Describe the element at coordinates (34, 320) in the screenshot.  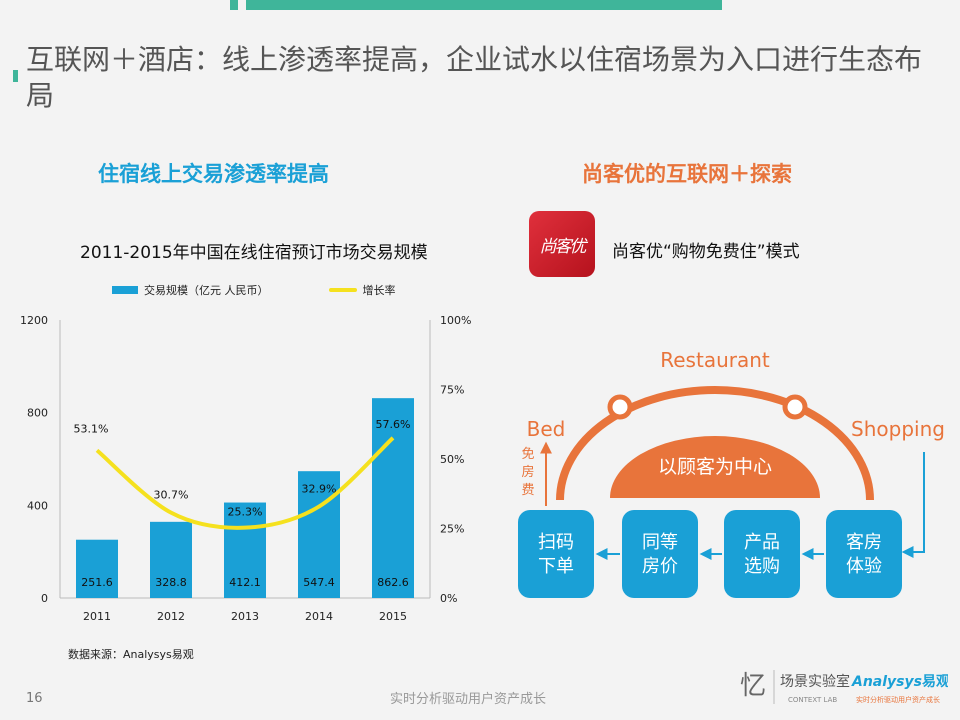
I see `y-tick-label: 1200` at that location.